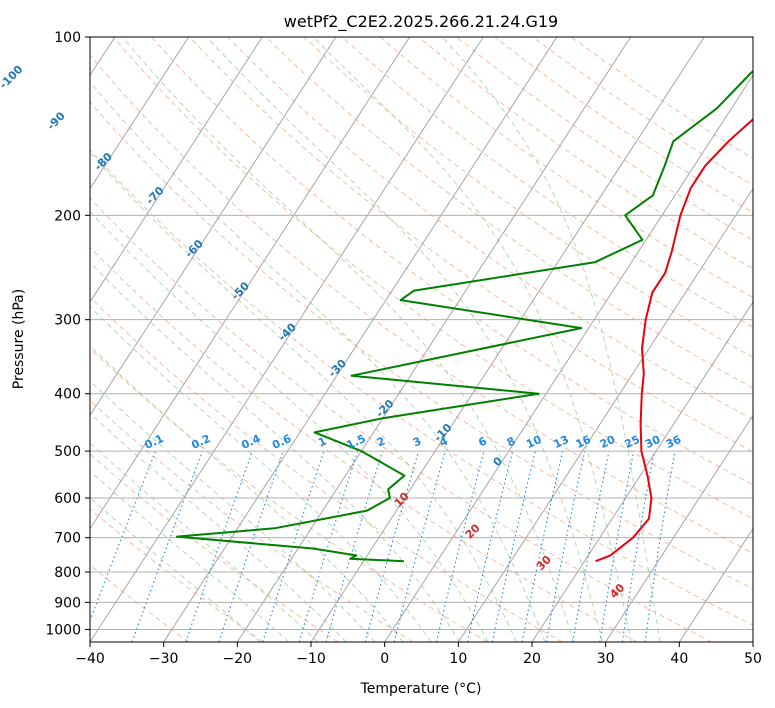 This screenshot has height=708, width=775. I want to click on x-tick-label: 40, so click(679, 659).